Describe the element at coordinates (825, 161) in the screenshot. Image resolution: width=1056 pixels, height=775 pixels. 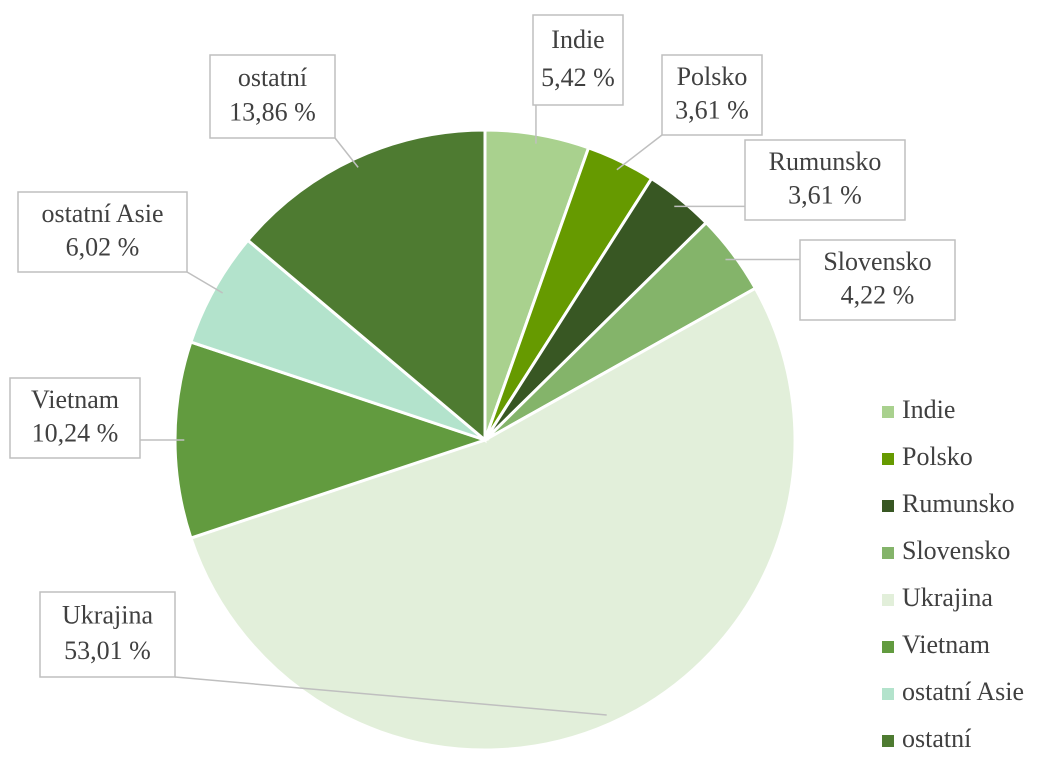
I see `callout-name: Rumunsko` at that location.